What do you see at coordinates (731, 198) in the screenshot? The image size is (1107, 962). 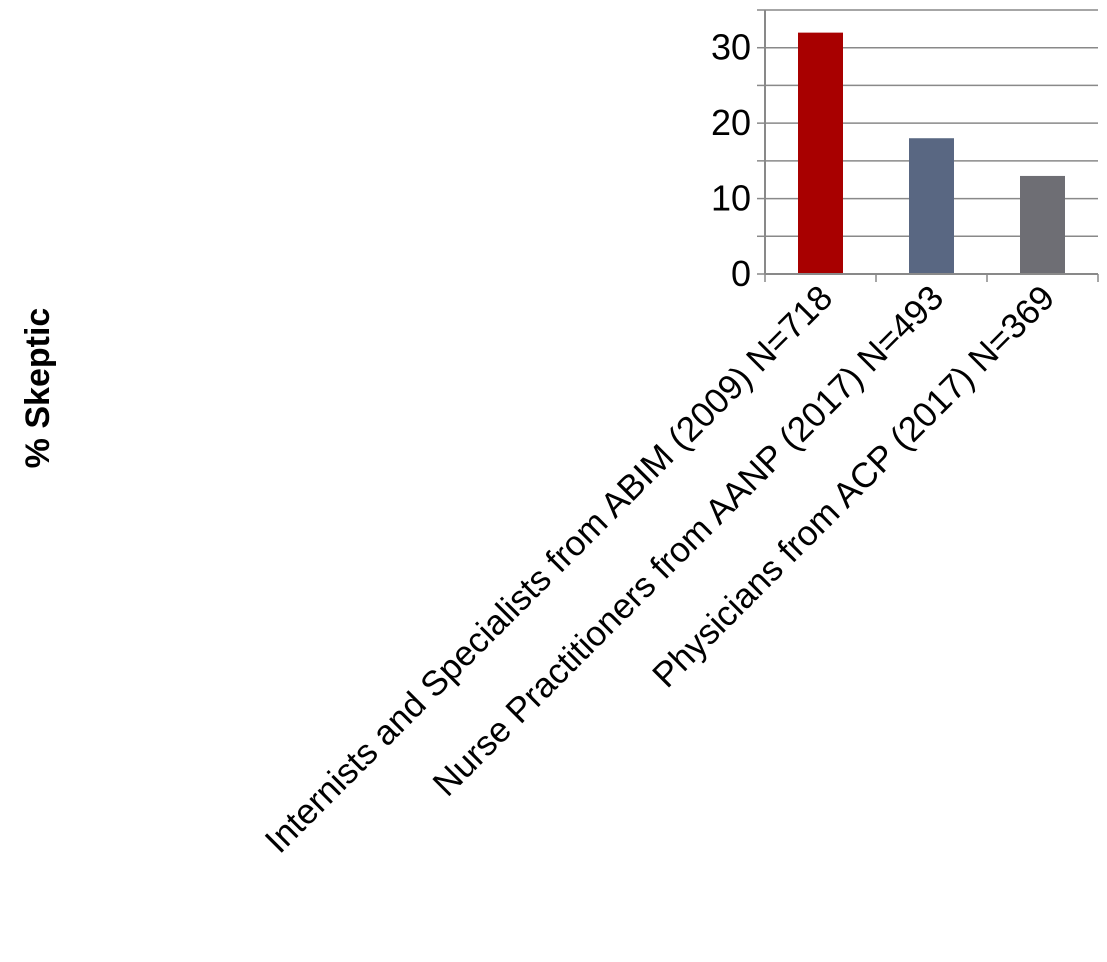 I see `y-tick-label: 10` at bounding box center [731, 198].